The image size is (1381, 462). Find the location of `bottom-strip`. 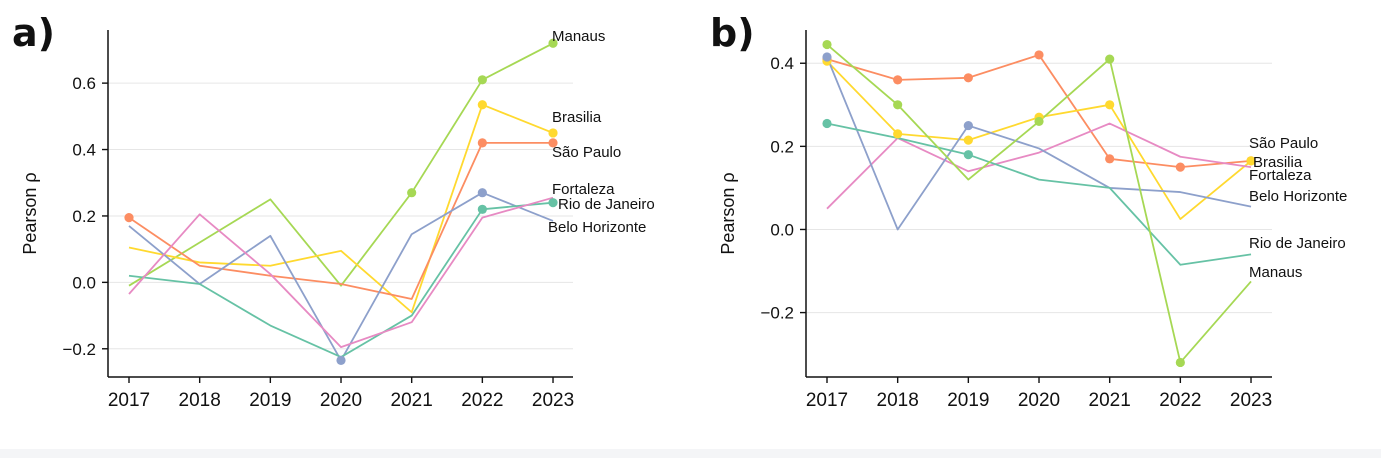

bottom-strip is located at coordinates (690, 453).